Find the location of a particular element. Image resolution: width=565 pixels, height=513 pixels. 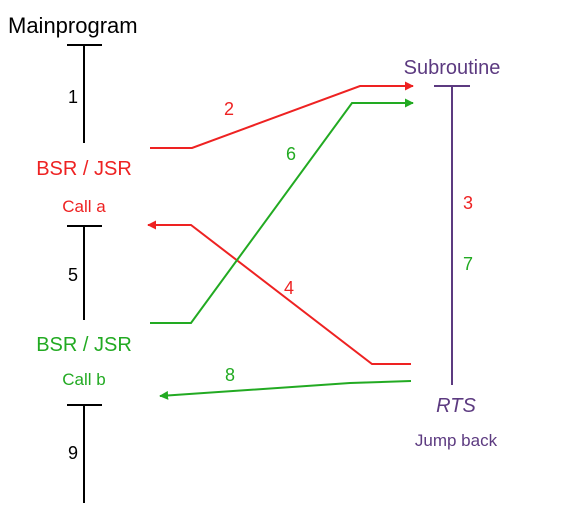

arrow-step-2: 2 is located at coordinates (229, 109).